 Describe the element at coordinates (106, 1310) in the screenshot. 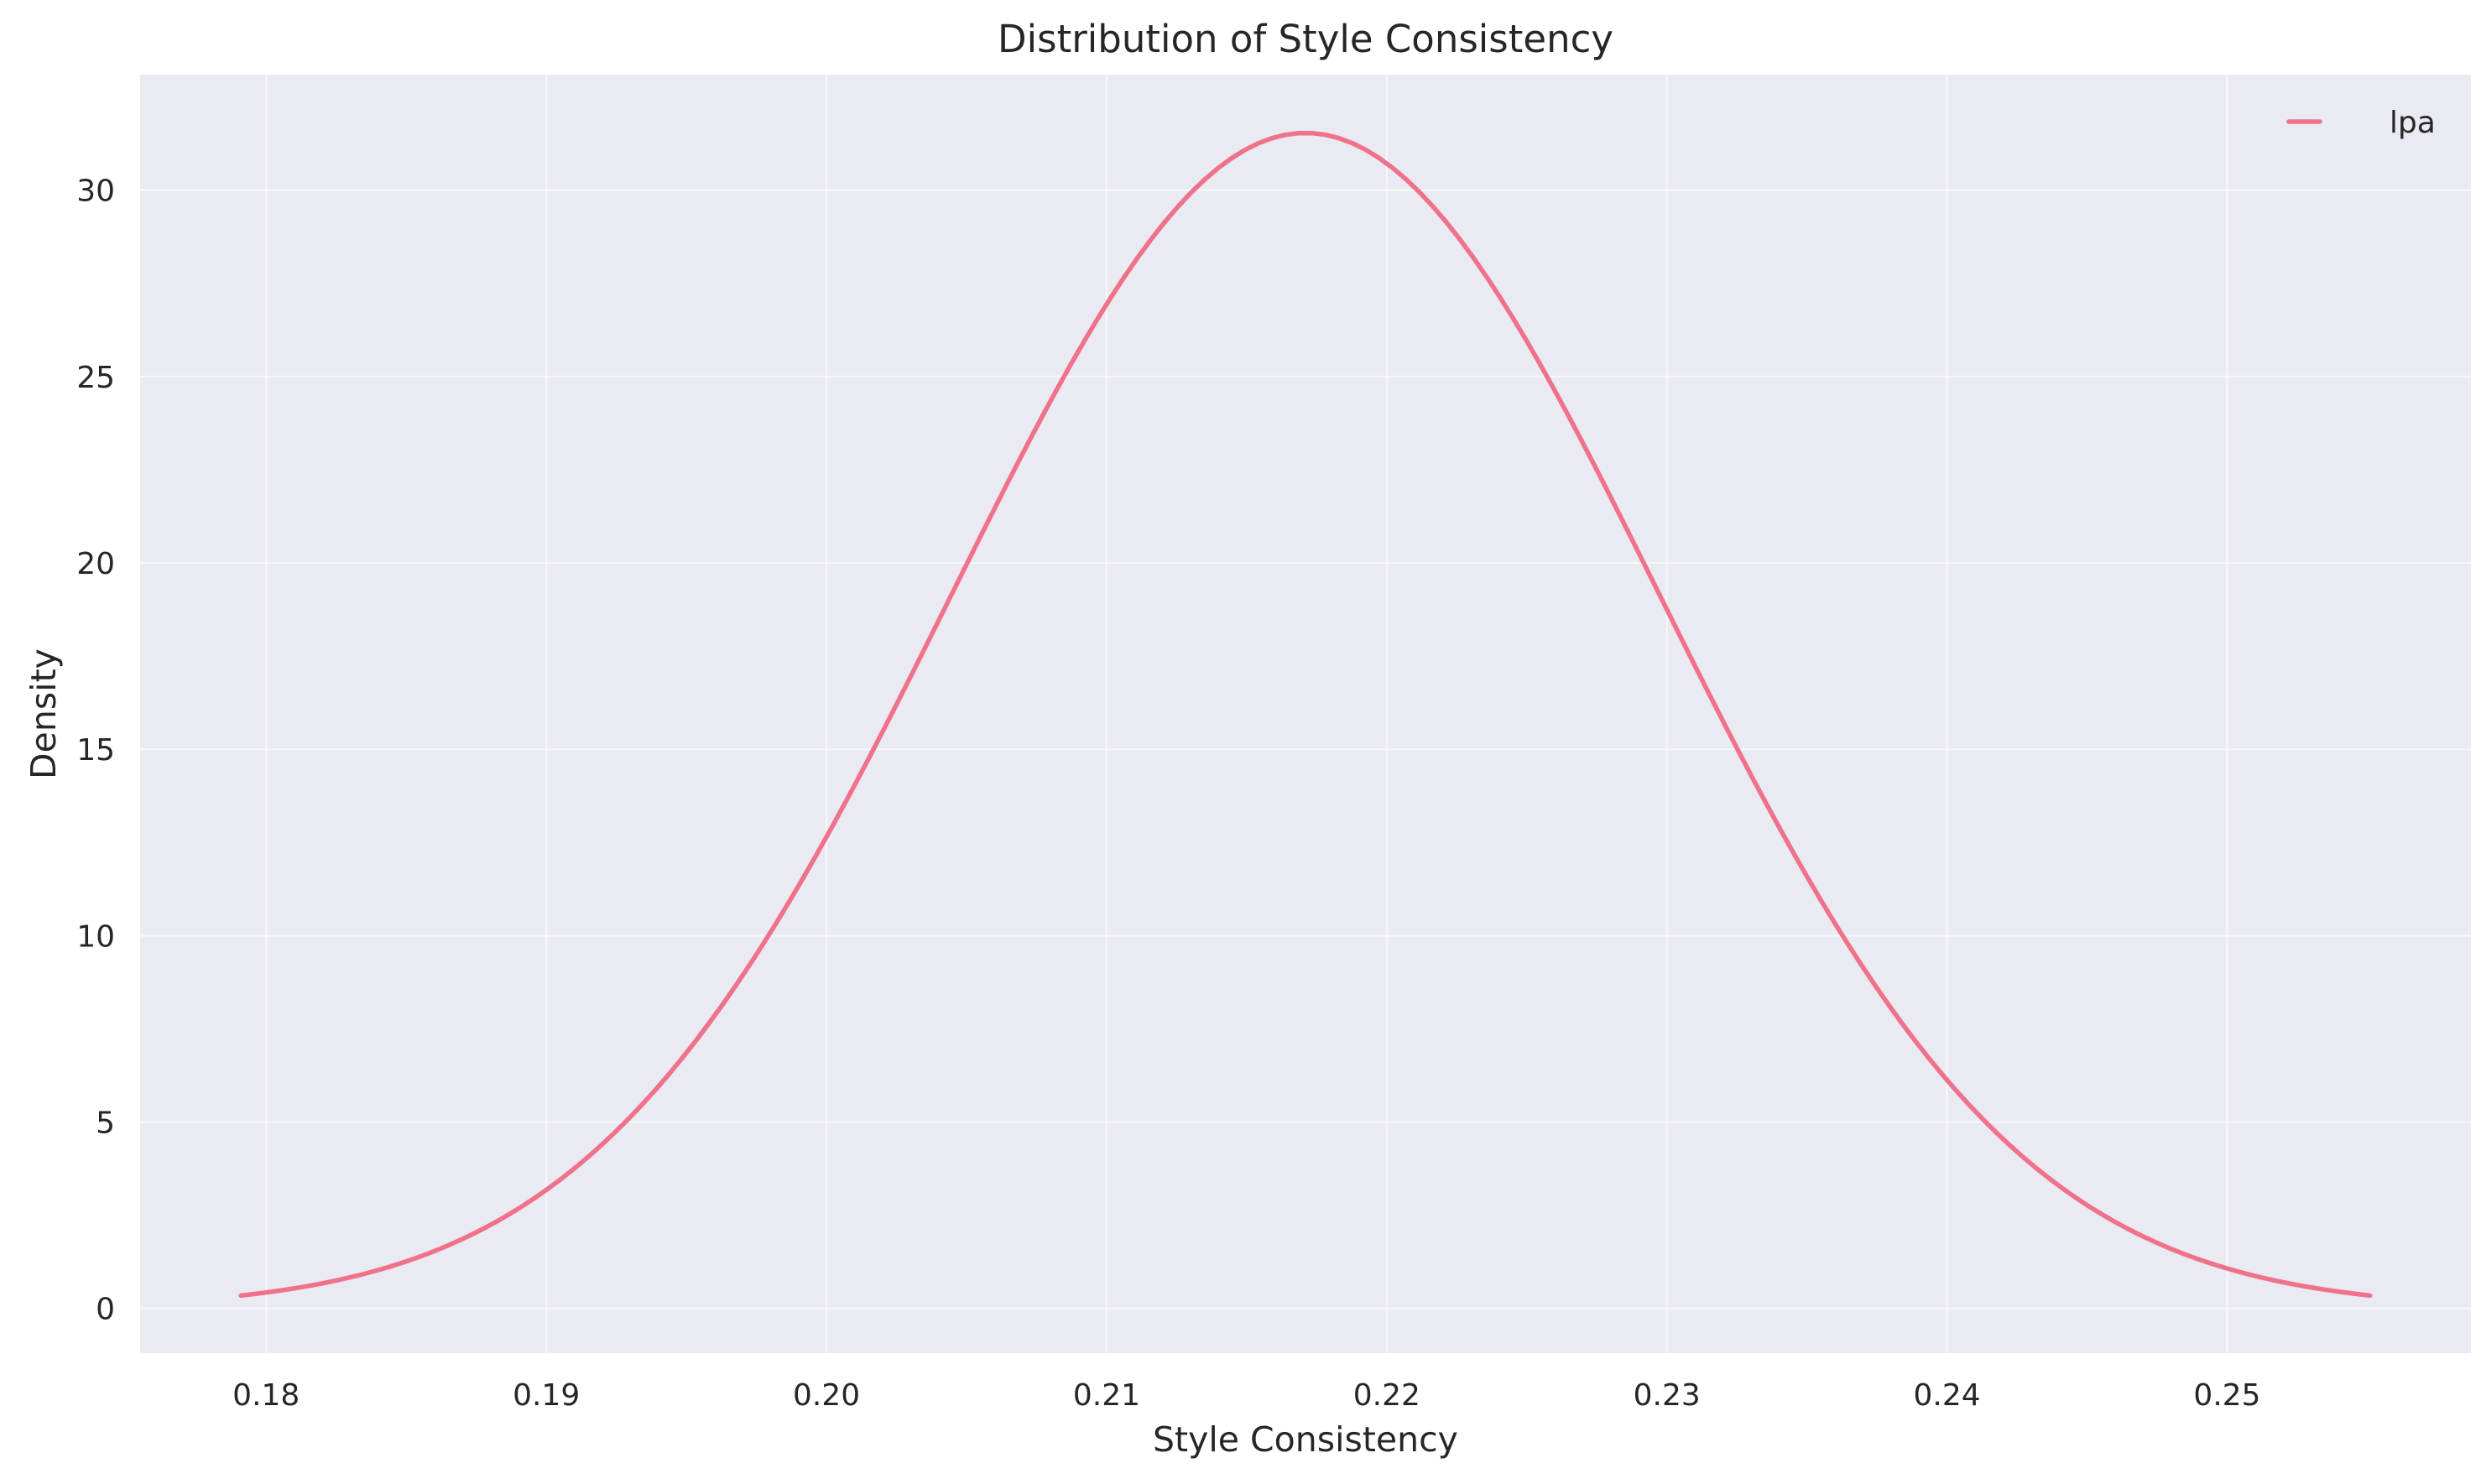

I see `y-tick-label: 0` at that location.